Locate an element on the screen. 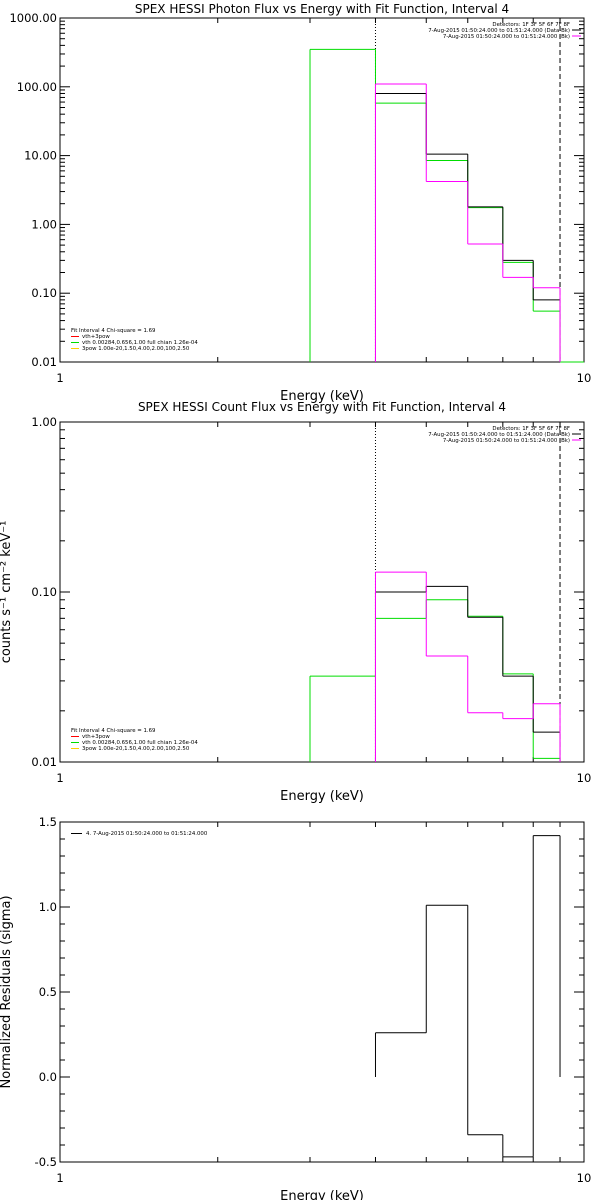 The height and width of the screenshot is (1200, 600). y-axis-label: counts s⁻¹ cm⁻² keV⁻¹ is located at coordinates (7, 592).